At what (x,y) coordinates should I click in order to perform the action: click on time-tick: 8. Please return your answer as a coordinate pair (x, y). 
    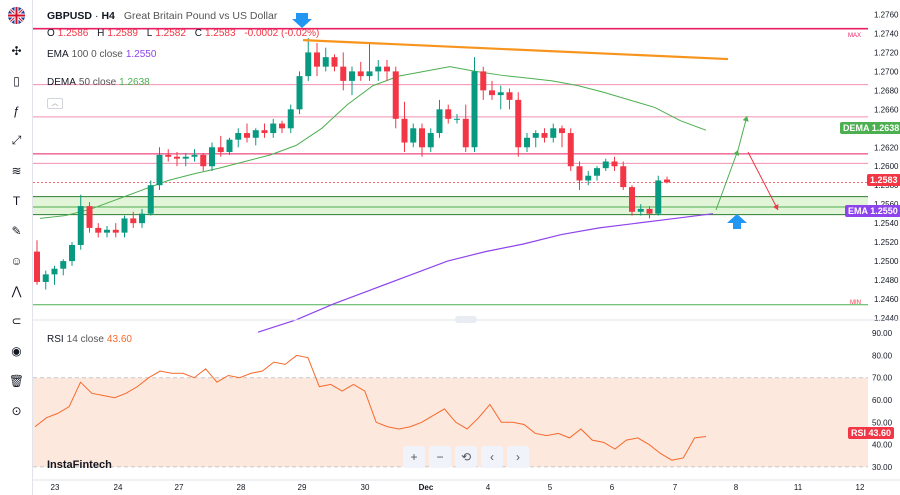
    Looking at the image, I should click on (736, 487).